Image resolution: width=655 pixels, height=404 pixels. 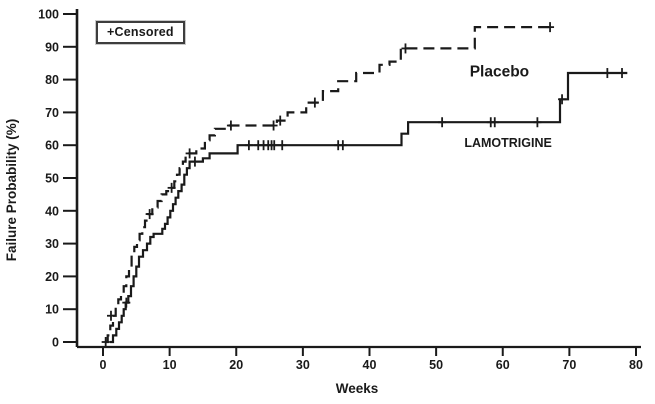 I want to click on censored-legend: +Censored, so click(x=140, y=32).